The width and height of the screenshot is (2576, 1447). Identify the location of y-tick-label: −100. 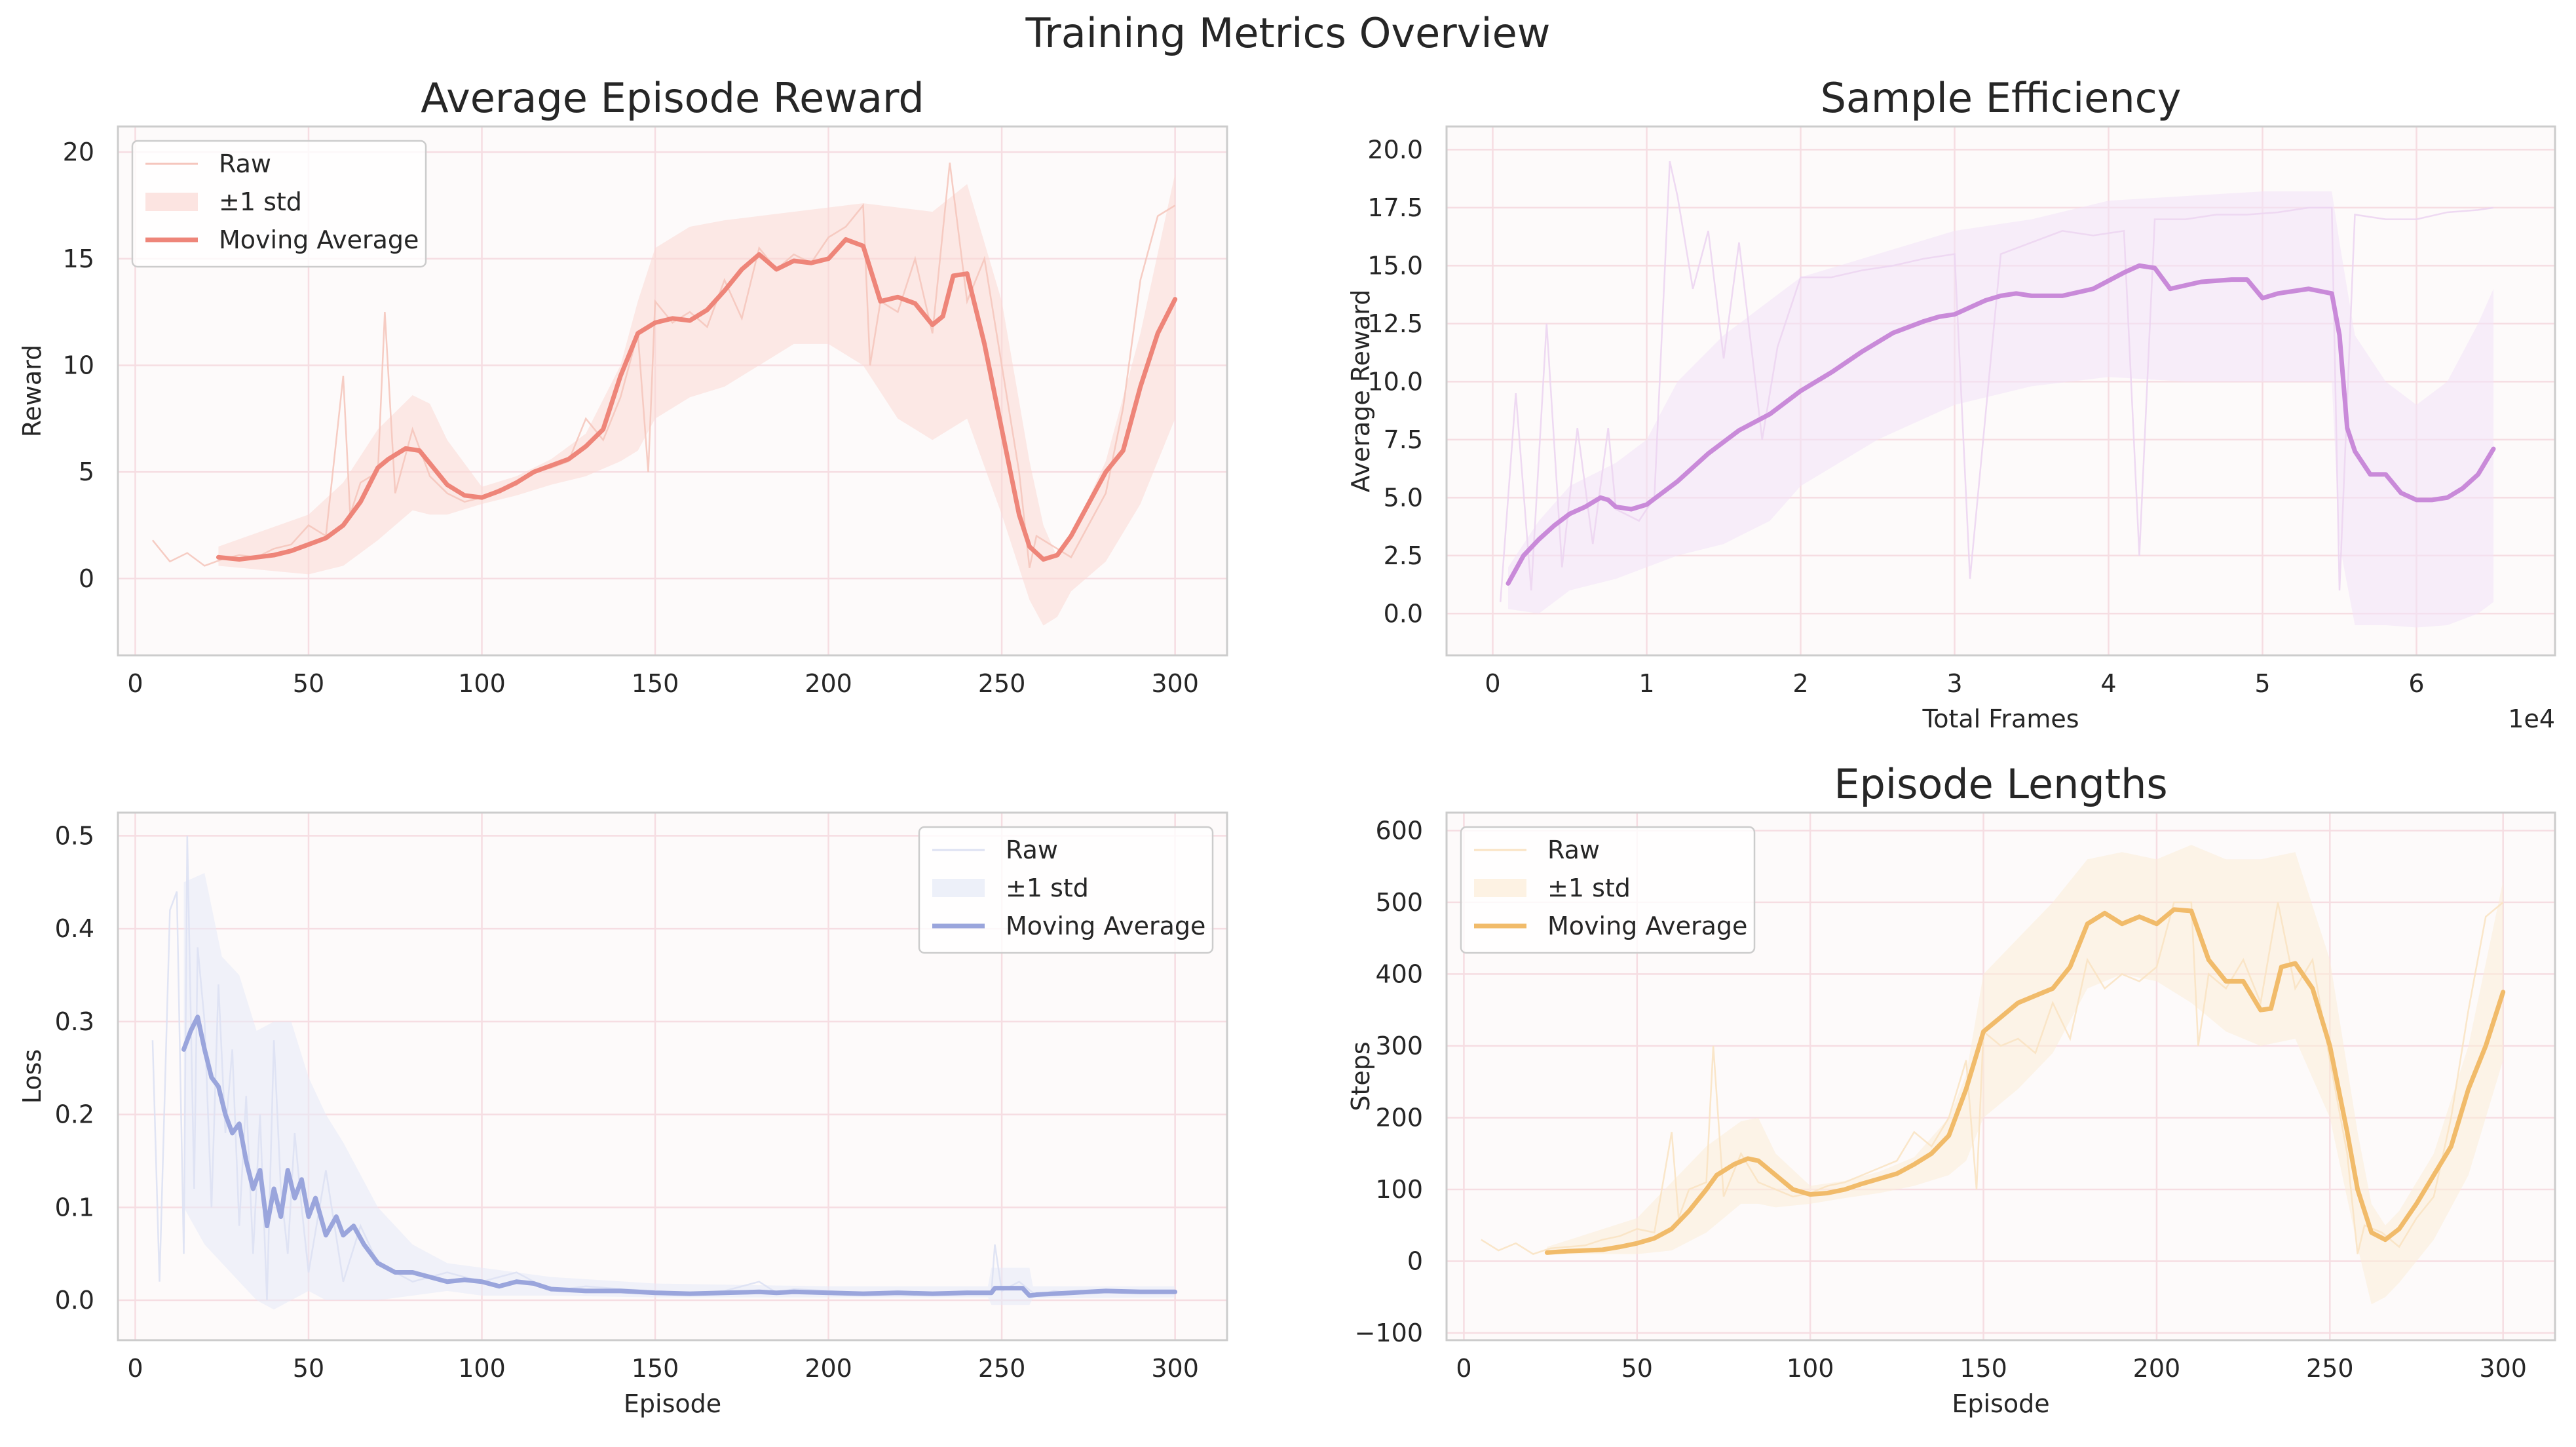
(1389, 1333).